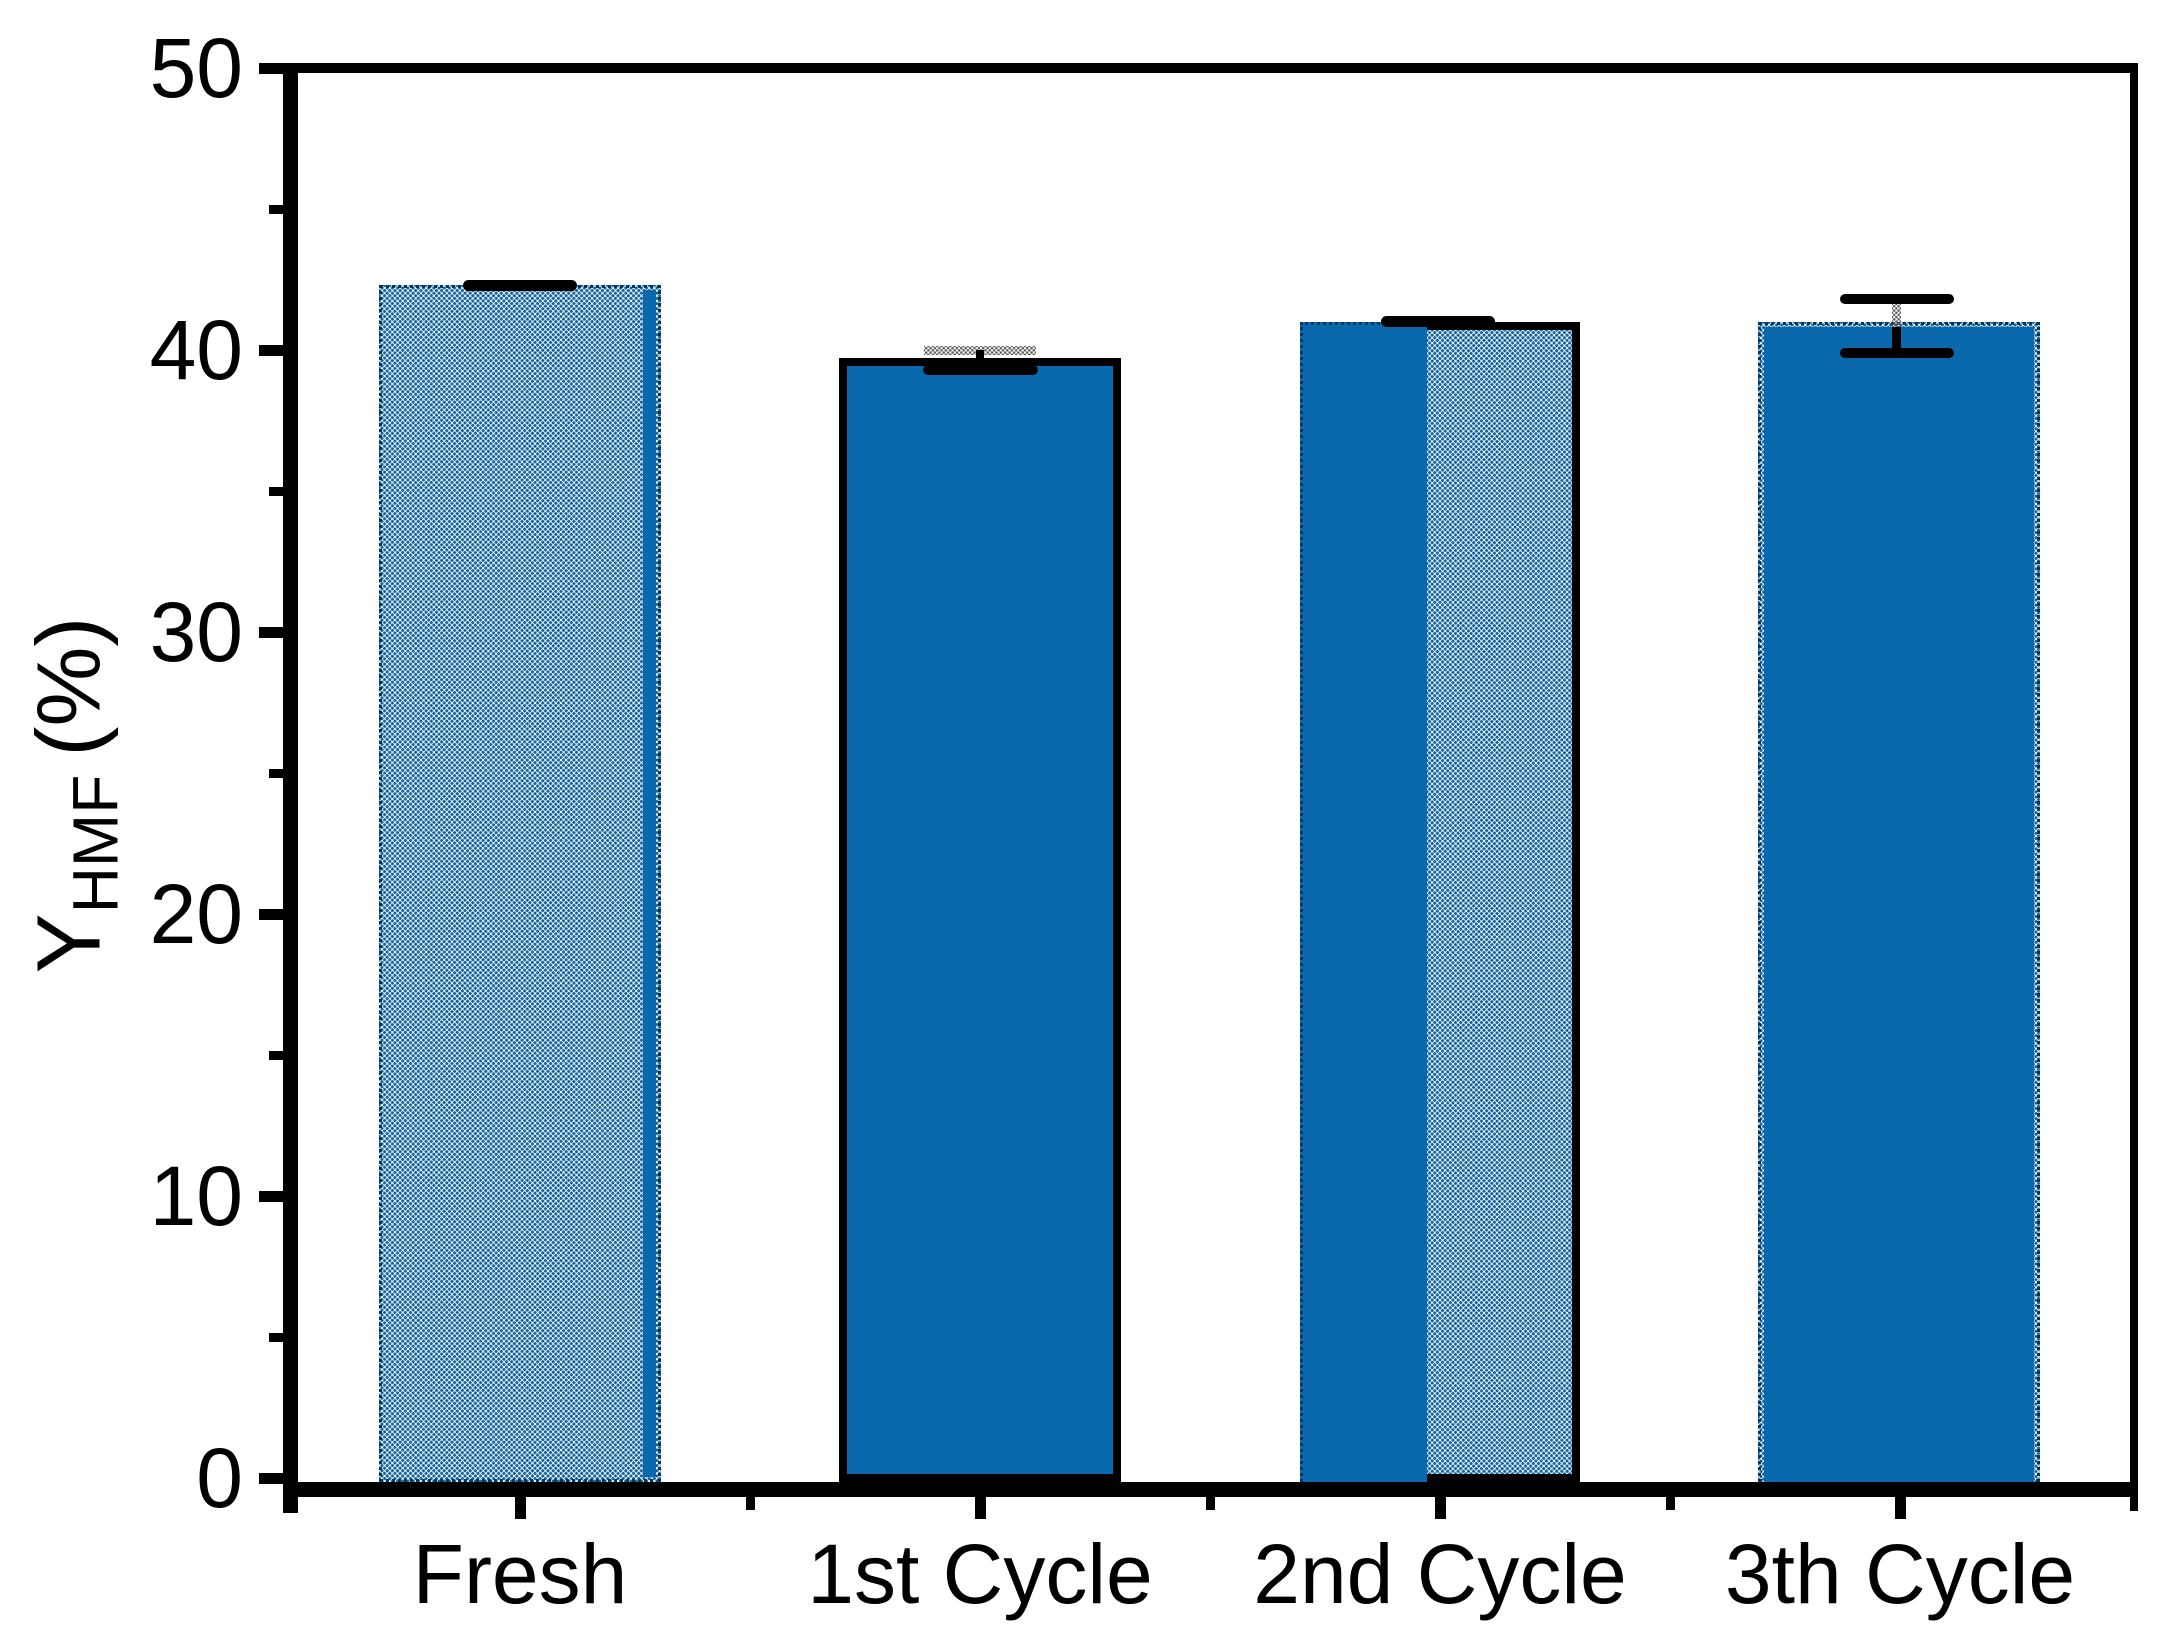 The image size is (2173, 1643). Describe the element at coordinates (1899, 904) in the screenshot. I see `bar-3th-cycle-solid` at that location.